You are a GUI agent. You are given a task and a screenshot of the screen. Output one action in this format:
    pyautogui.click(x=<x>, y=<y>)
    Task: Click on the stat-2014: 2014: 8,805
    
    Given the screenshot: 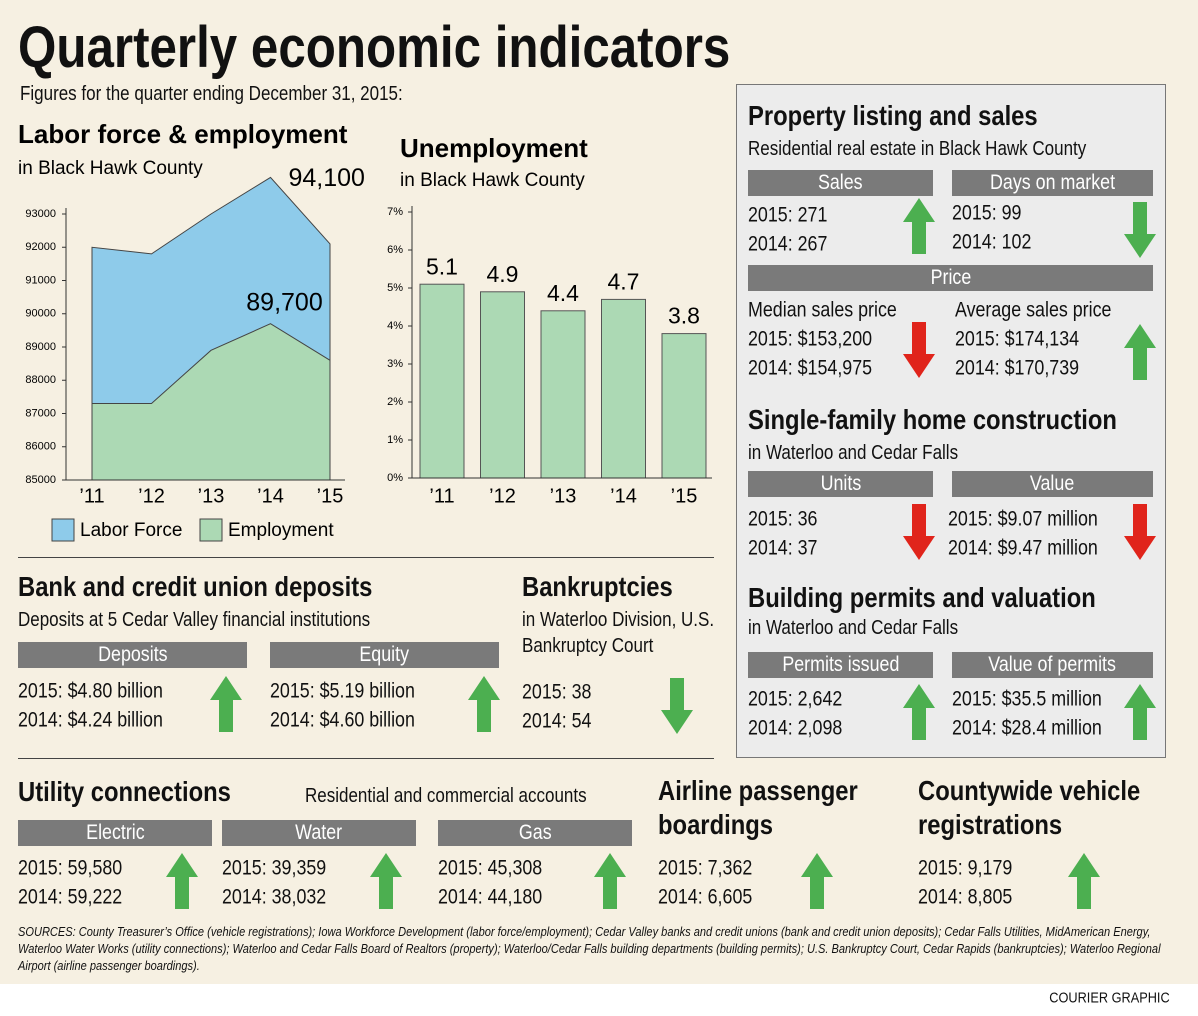 What is the action you would take?
    pyautogui.click(x=965, y=897)
    